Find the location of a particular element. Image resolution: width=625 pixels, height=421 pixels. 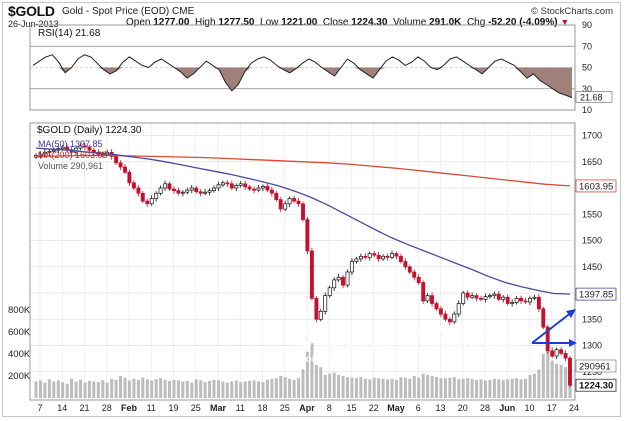

close-tag: 1224.30 is located at coordinates (596, 386).